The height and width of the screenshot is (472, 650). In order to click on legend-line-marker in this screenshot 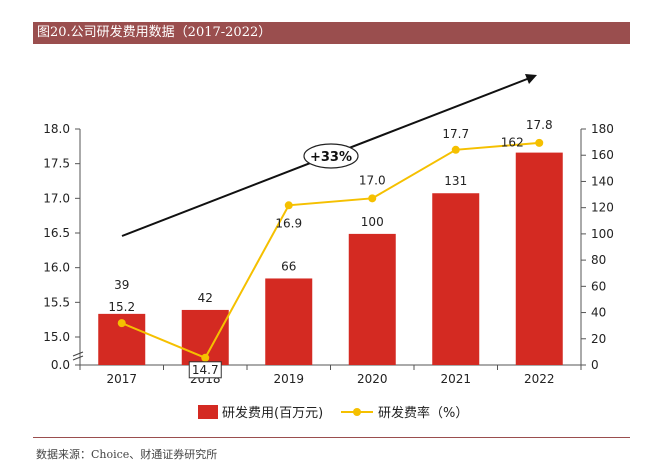, I will do `click(357, 412)`.